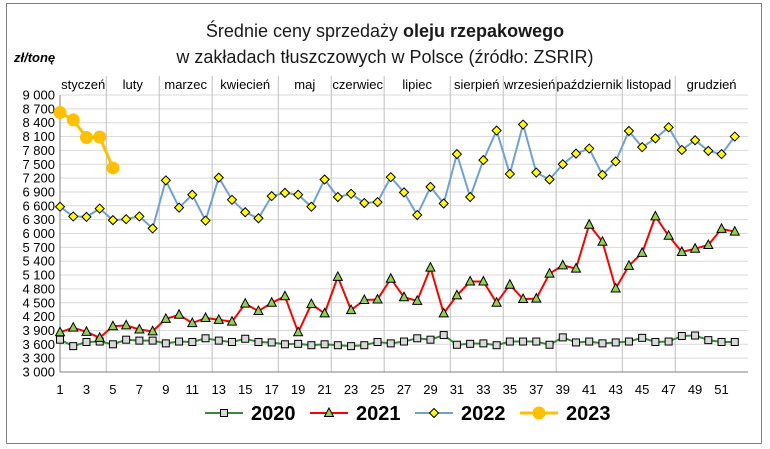  I want to click on y-tick-label: 8 400, so click(38, 122).